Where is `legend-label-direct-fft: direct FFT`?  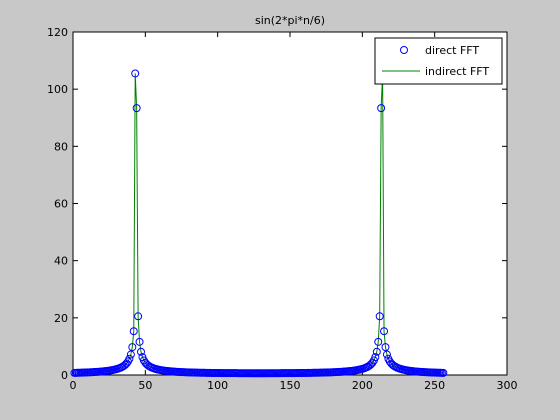 legend-label-direct-fft: direct FFT is located at coordinates (452, 50).